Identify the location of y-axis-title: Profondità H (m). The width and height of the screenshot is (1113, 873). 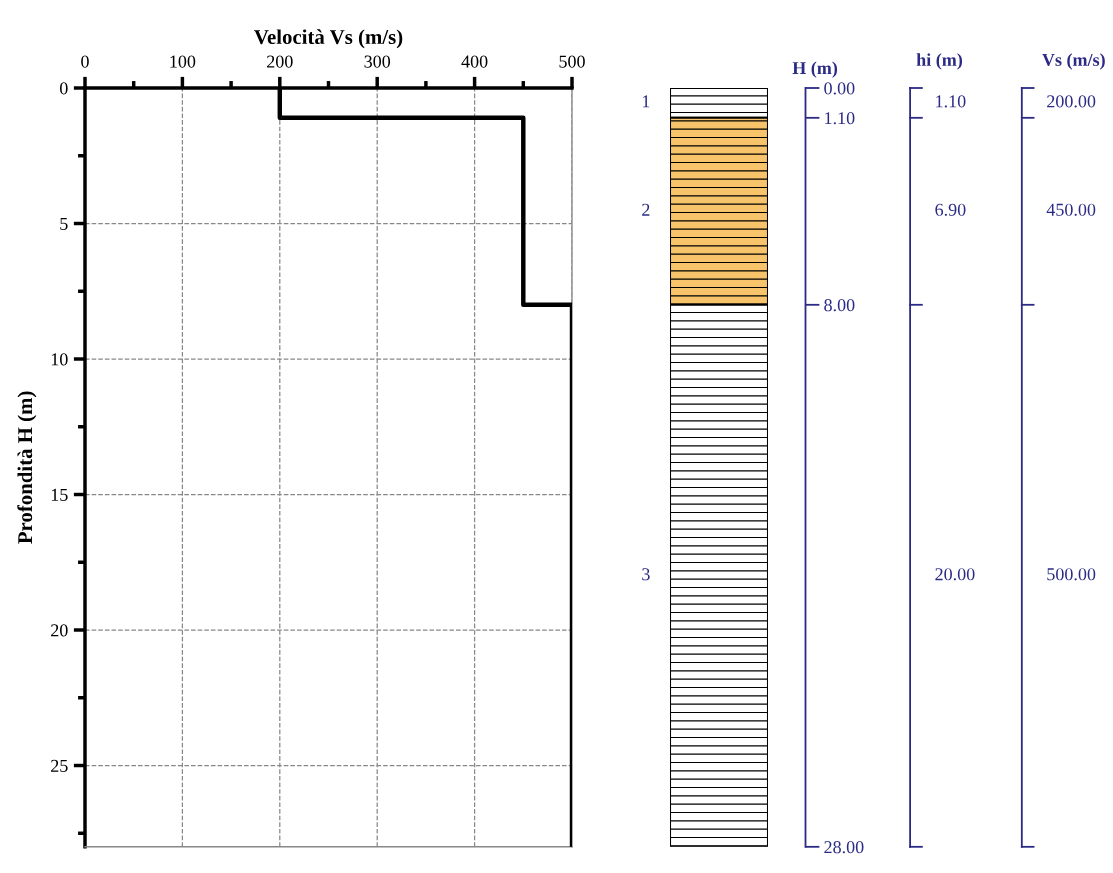
(27, 467).